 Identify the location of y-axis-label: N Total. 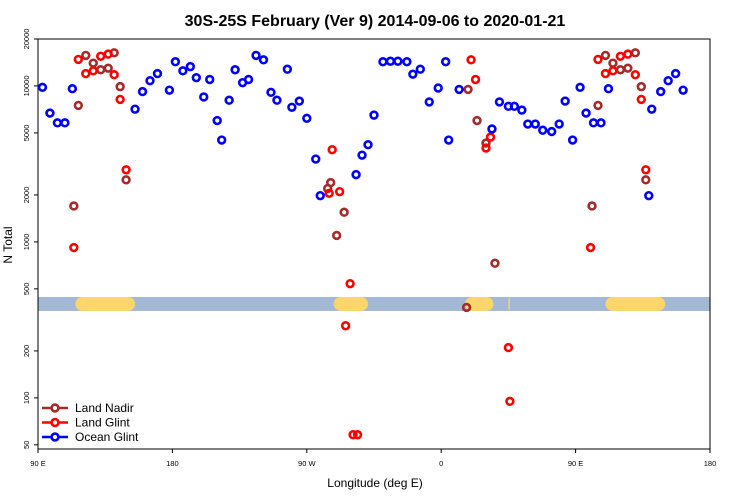
(8, 244).